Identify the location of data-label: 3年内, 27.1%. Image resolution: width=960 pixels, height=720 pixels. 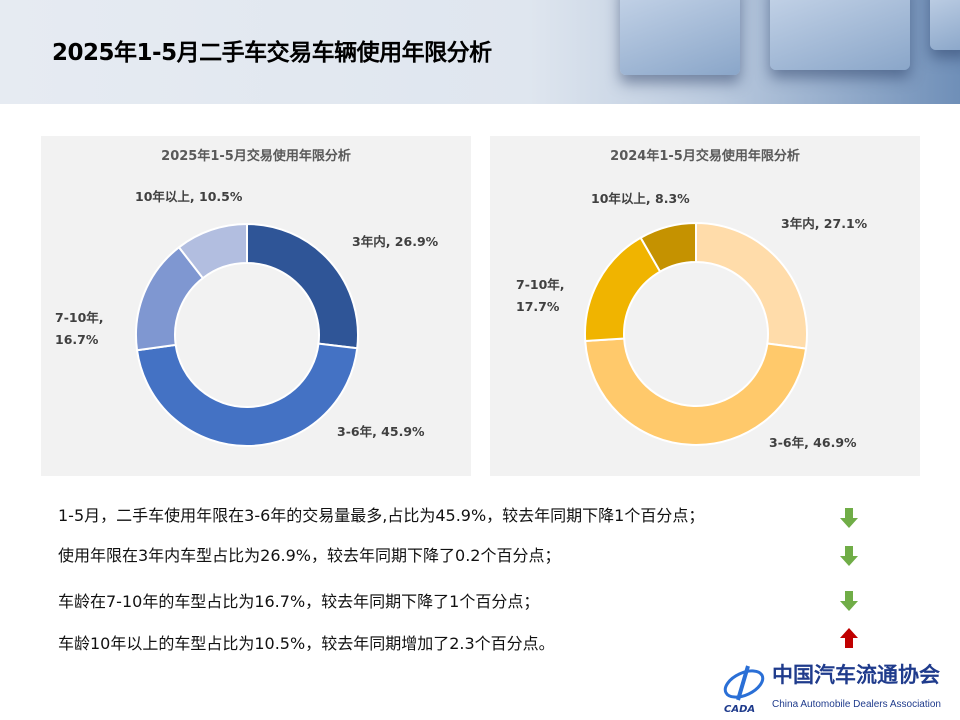
(824, 223).